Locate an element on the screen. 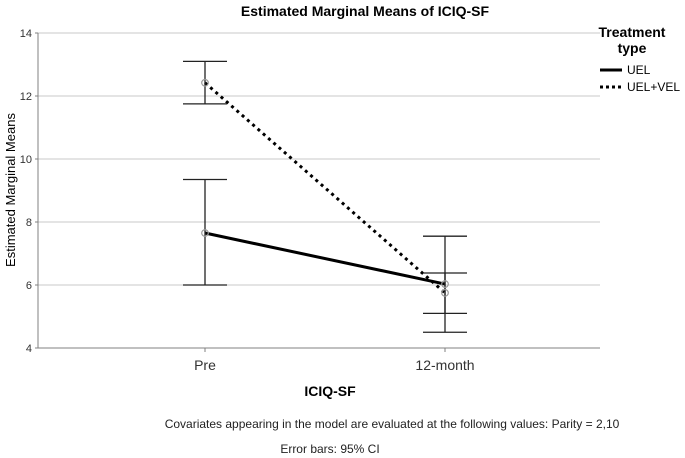  y-tick-labels: 4 6 8 10 12 14 is located at coordinates (29, 191).